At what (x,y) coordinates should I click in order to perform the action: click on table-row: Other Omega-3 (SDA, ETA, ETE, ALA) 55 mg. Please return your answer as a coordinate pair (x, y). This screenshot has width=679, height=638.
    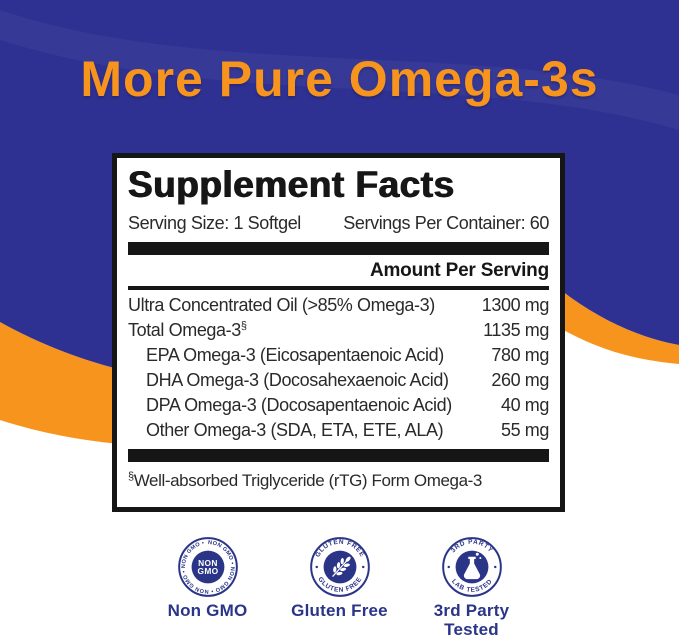
    Looking at the image, I should click on (338, 430).